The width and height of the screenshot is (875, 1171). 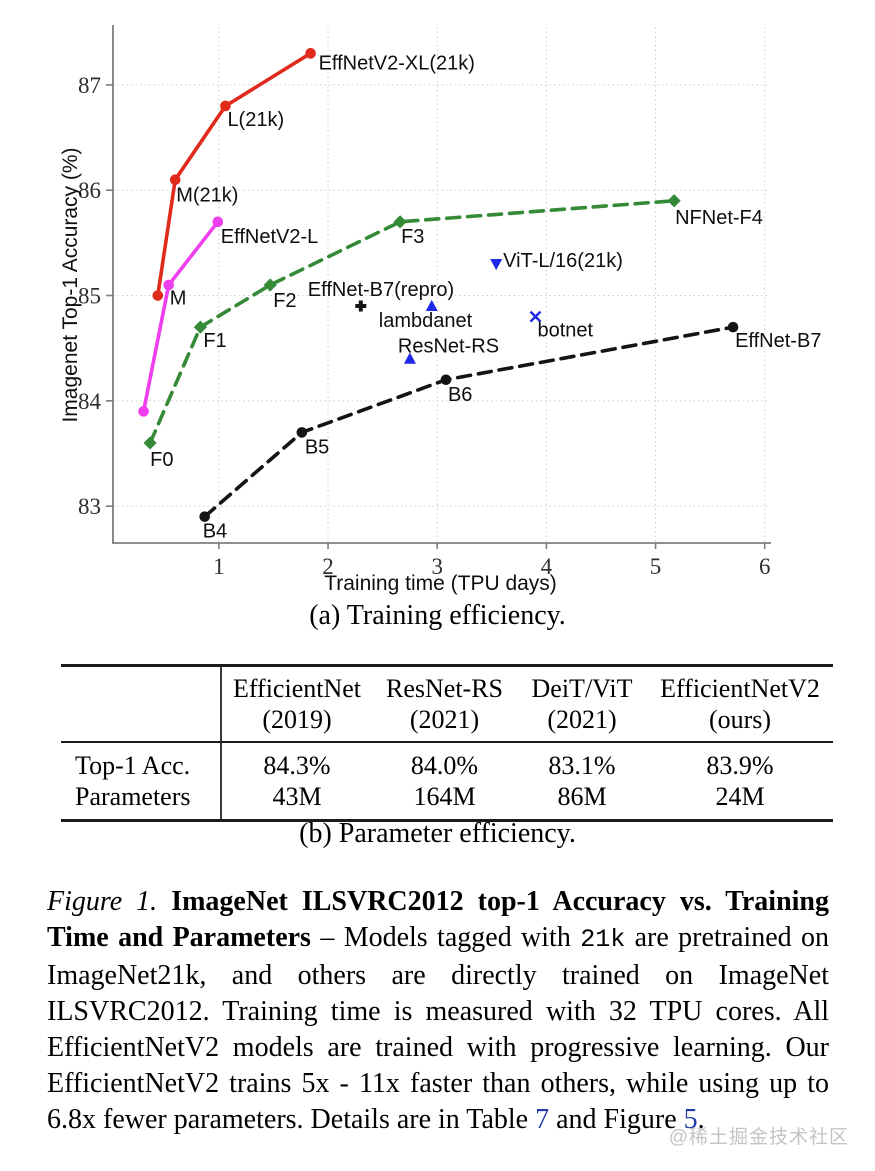 I want to click on table-cell: 83.1%, so click(x=582, y=765).